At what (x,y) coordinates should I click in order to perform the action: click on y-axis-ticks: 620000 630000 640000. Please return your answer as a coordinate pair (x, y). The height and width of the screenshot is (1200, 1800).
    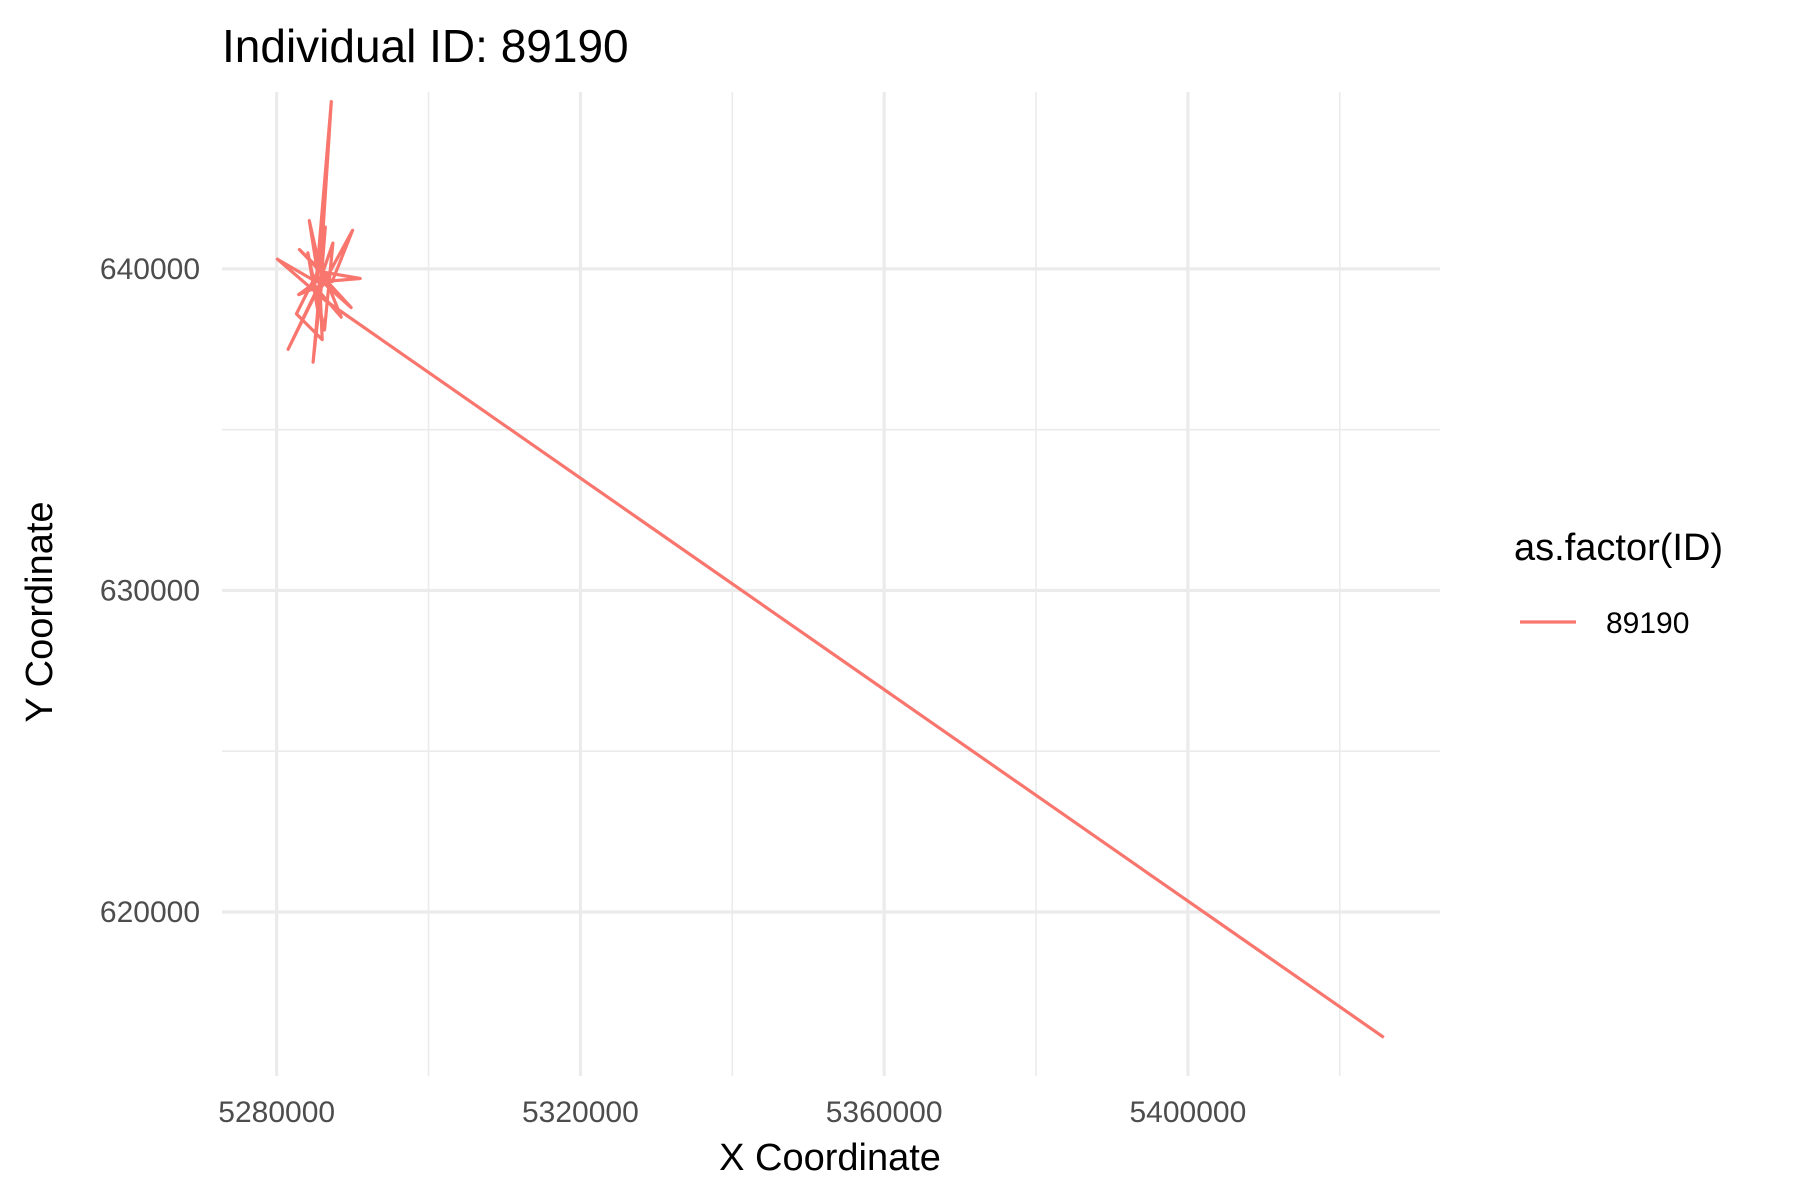
    Looking at the image, I should click on (150, 591).